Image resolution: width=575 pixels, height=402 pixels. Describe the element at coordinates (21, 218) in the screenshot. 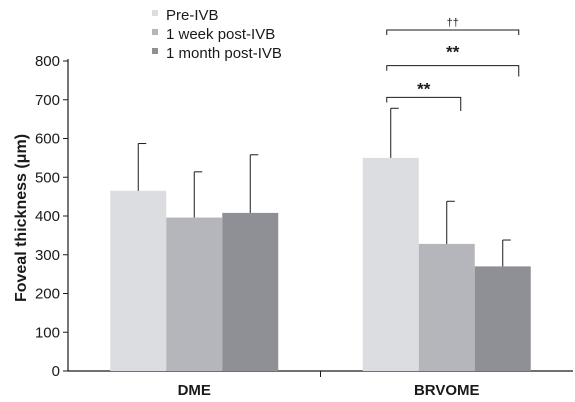

I see `y-axis-label: Foveal thickness (μm)` at that location.